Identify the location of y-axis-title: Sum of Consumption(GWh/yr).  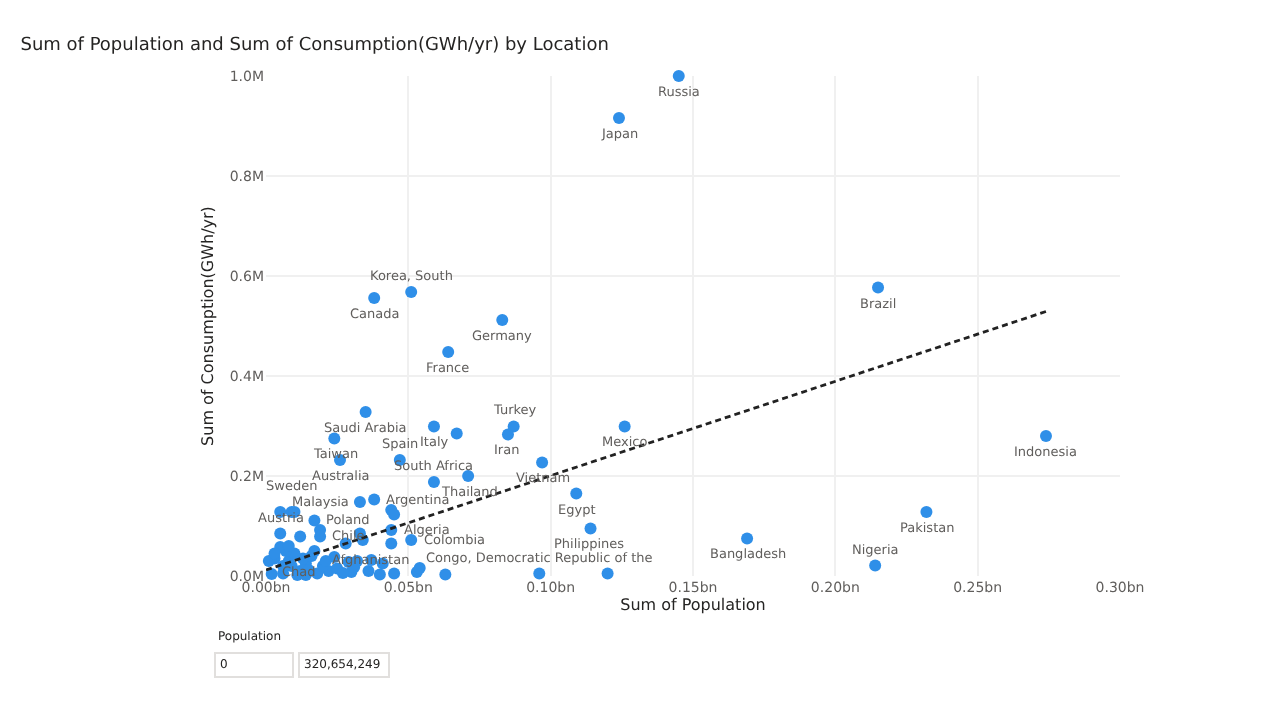
(208, 326).